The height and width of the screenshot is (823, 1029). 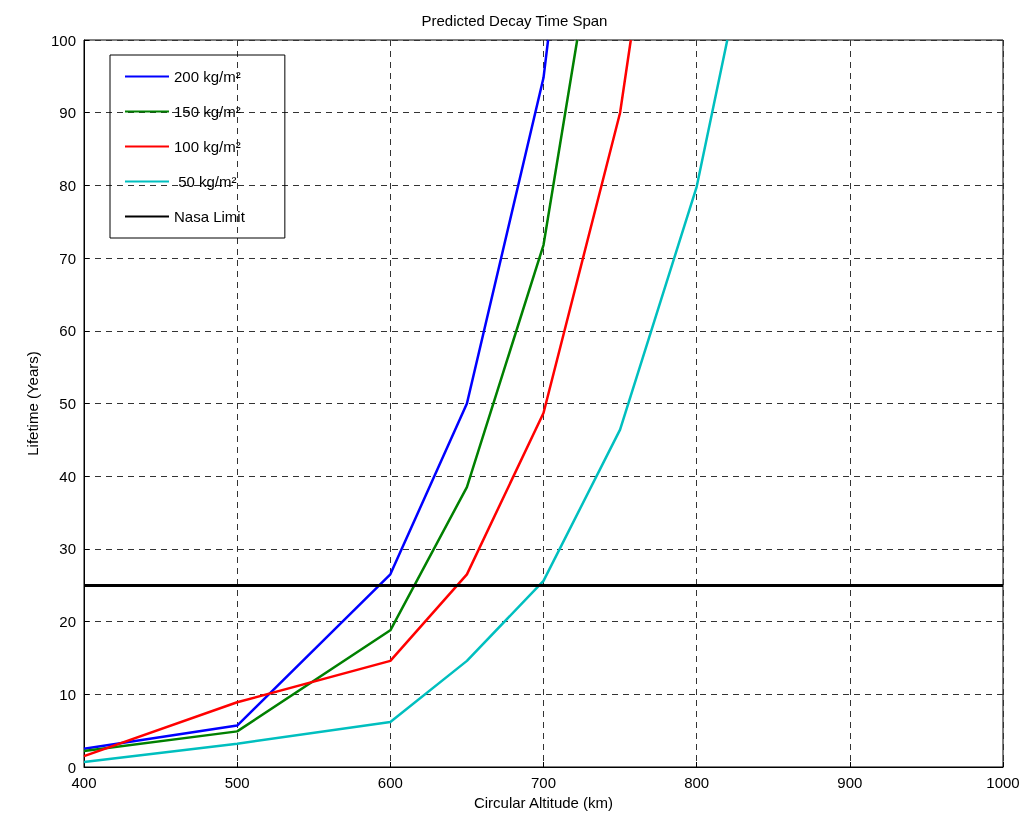 What do you see at coordinates (850, 782) in the screenshot?
I see `x-tick-label: 900` at bounding box center [850, 782].